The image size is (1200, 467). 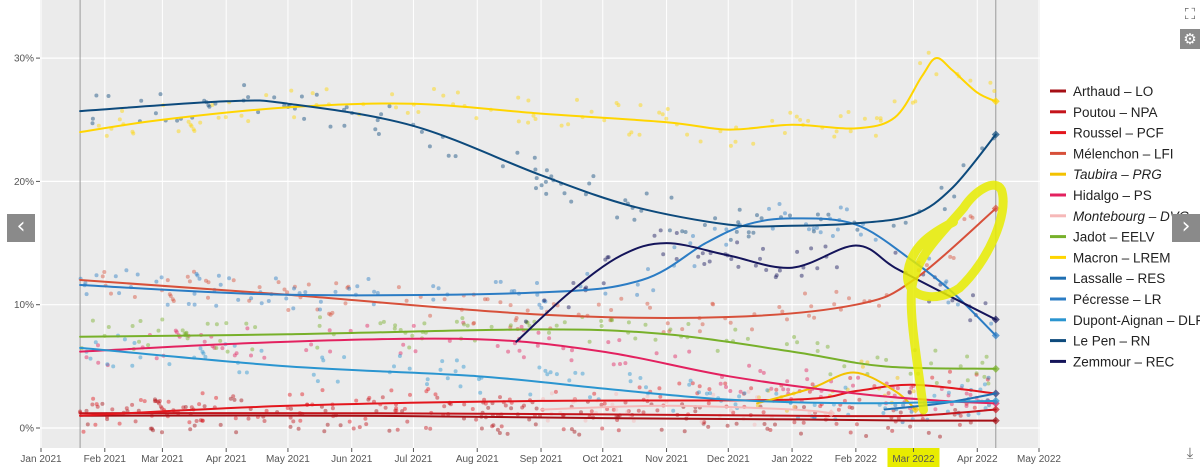 I want to click on next-button: ›, so click(x=1186, y=228).